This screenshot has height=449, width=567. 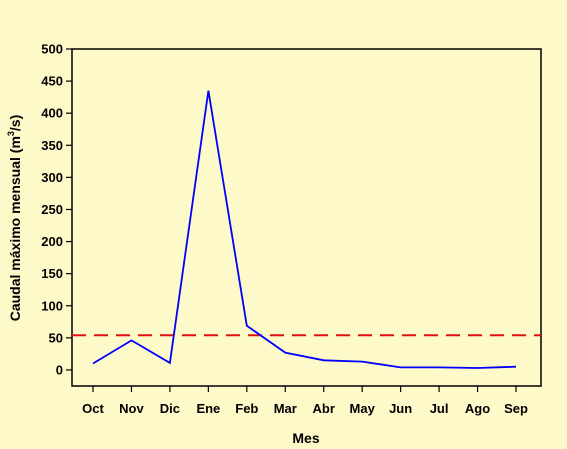 I want to click on y-tick-label: 150, so click(x=52, y=273).